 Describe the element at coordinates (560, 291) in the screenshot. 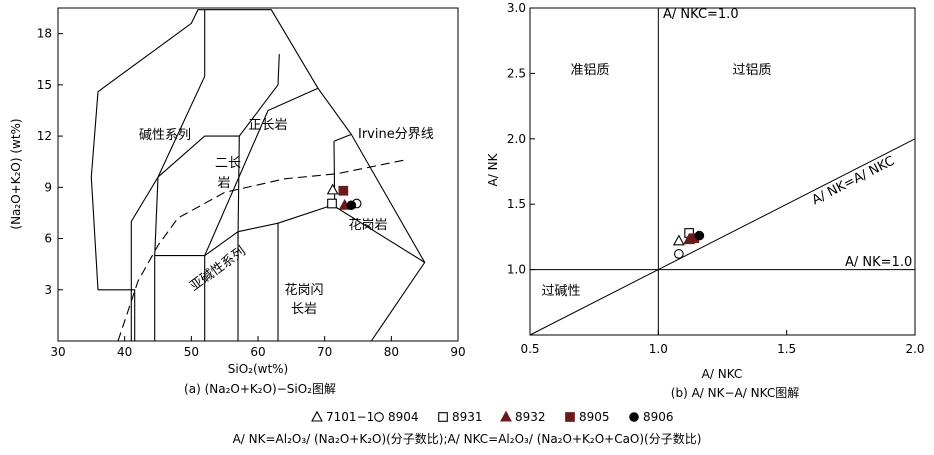

I see `field-label-peralkaline: 过碱性` at that location.